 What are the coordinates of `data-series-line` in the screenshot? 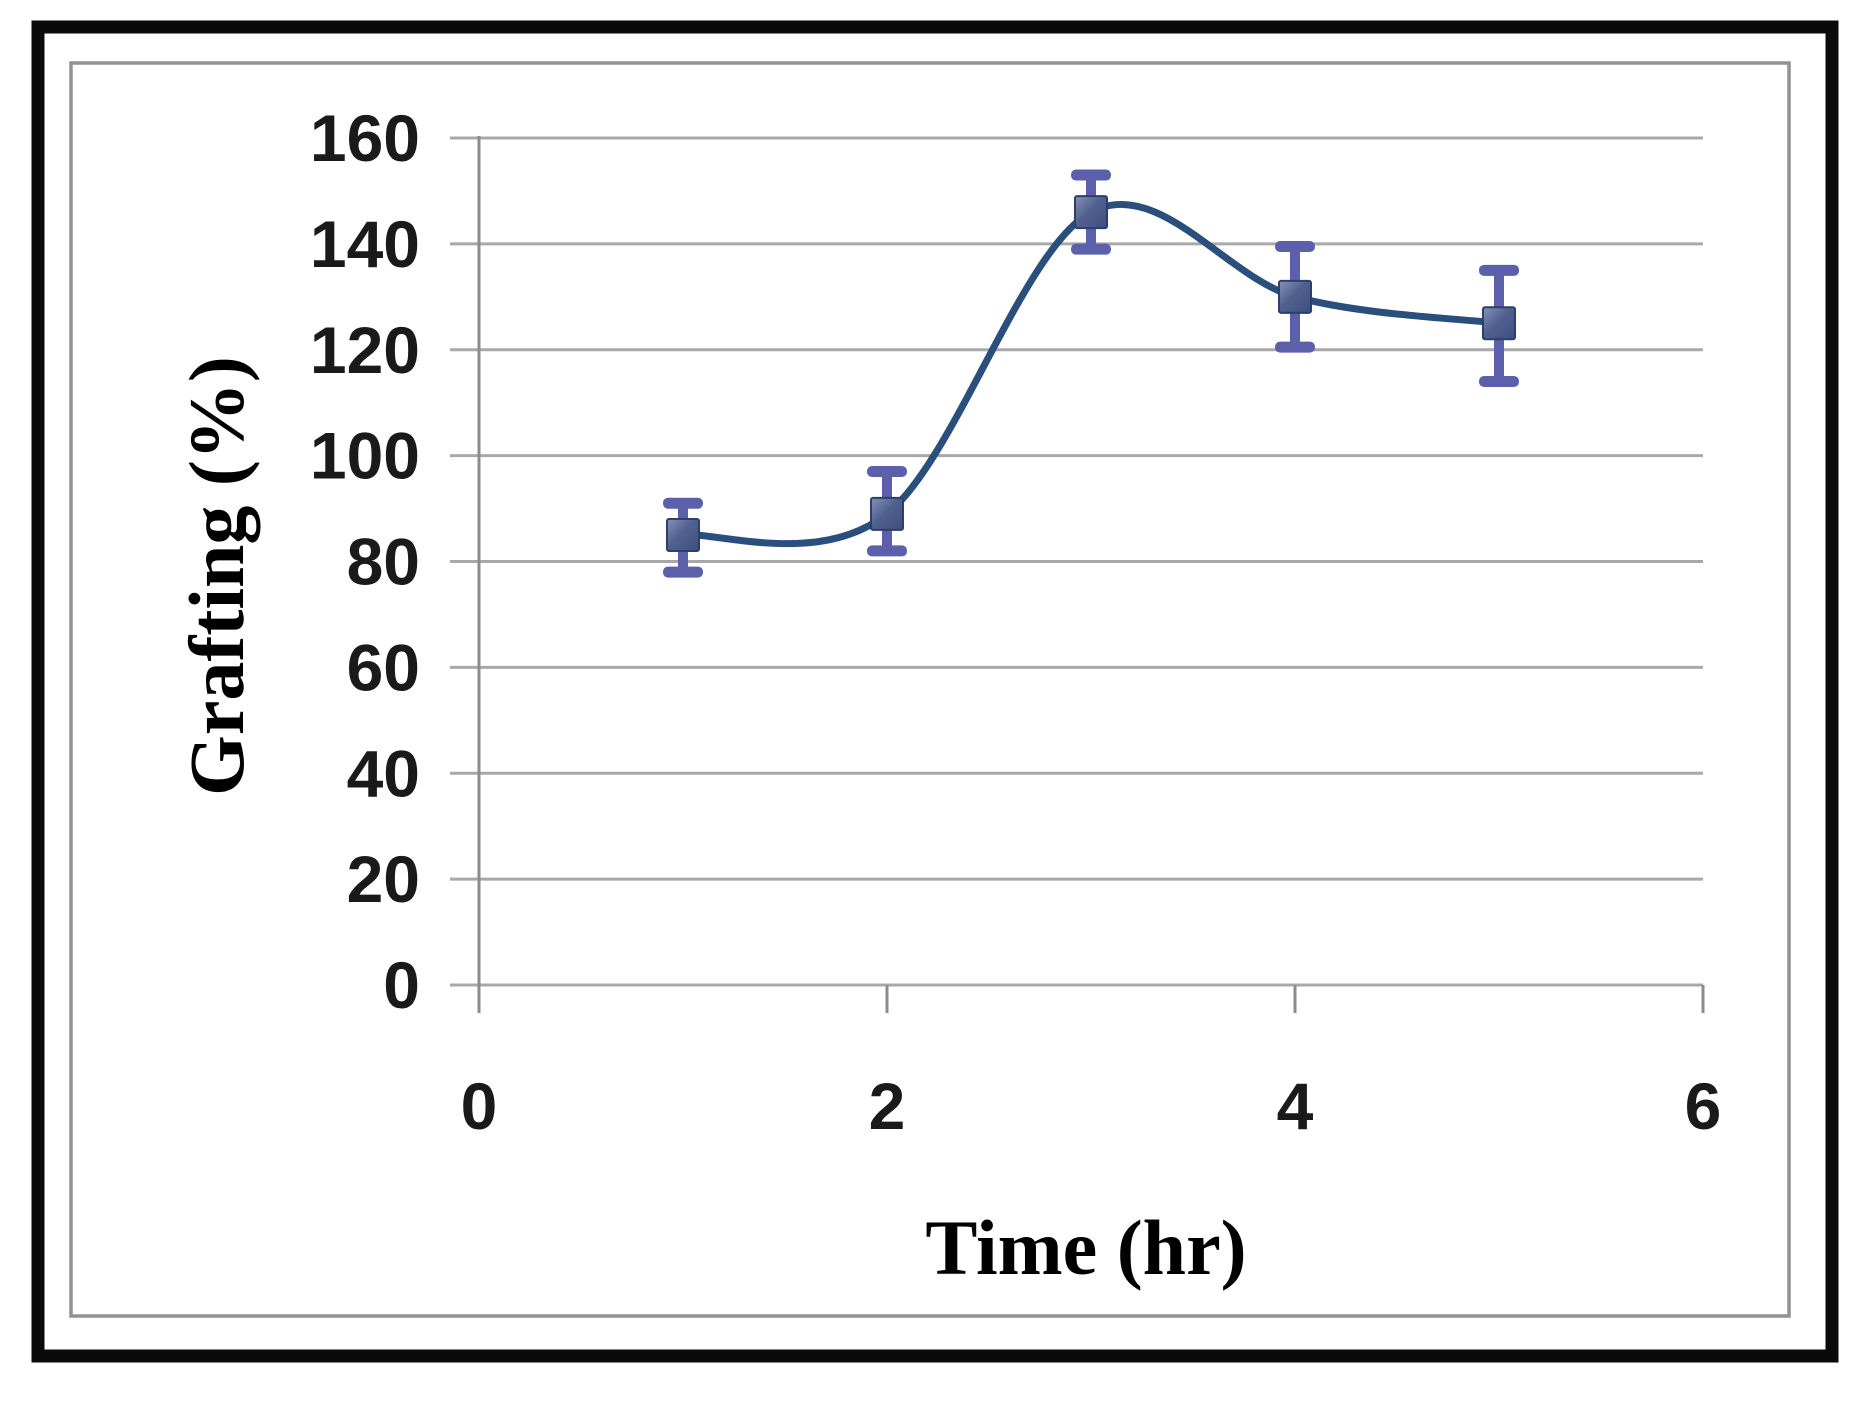 It's located at (1091, 374).